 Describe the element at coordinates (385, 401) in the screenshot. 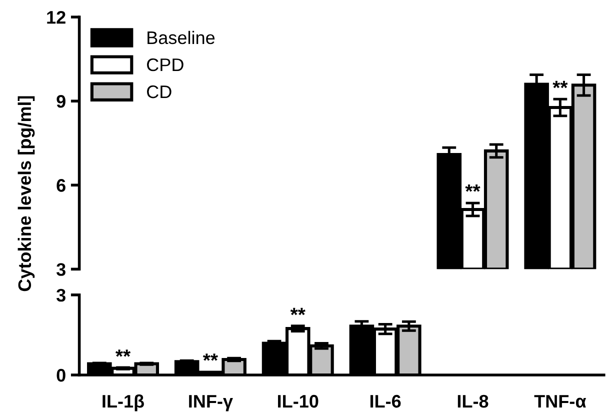

I see `x-tick-label: IL-6` at that location.